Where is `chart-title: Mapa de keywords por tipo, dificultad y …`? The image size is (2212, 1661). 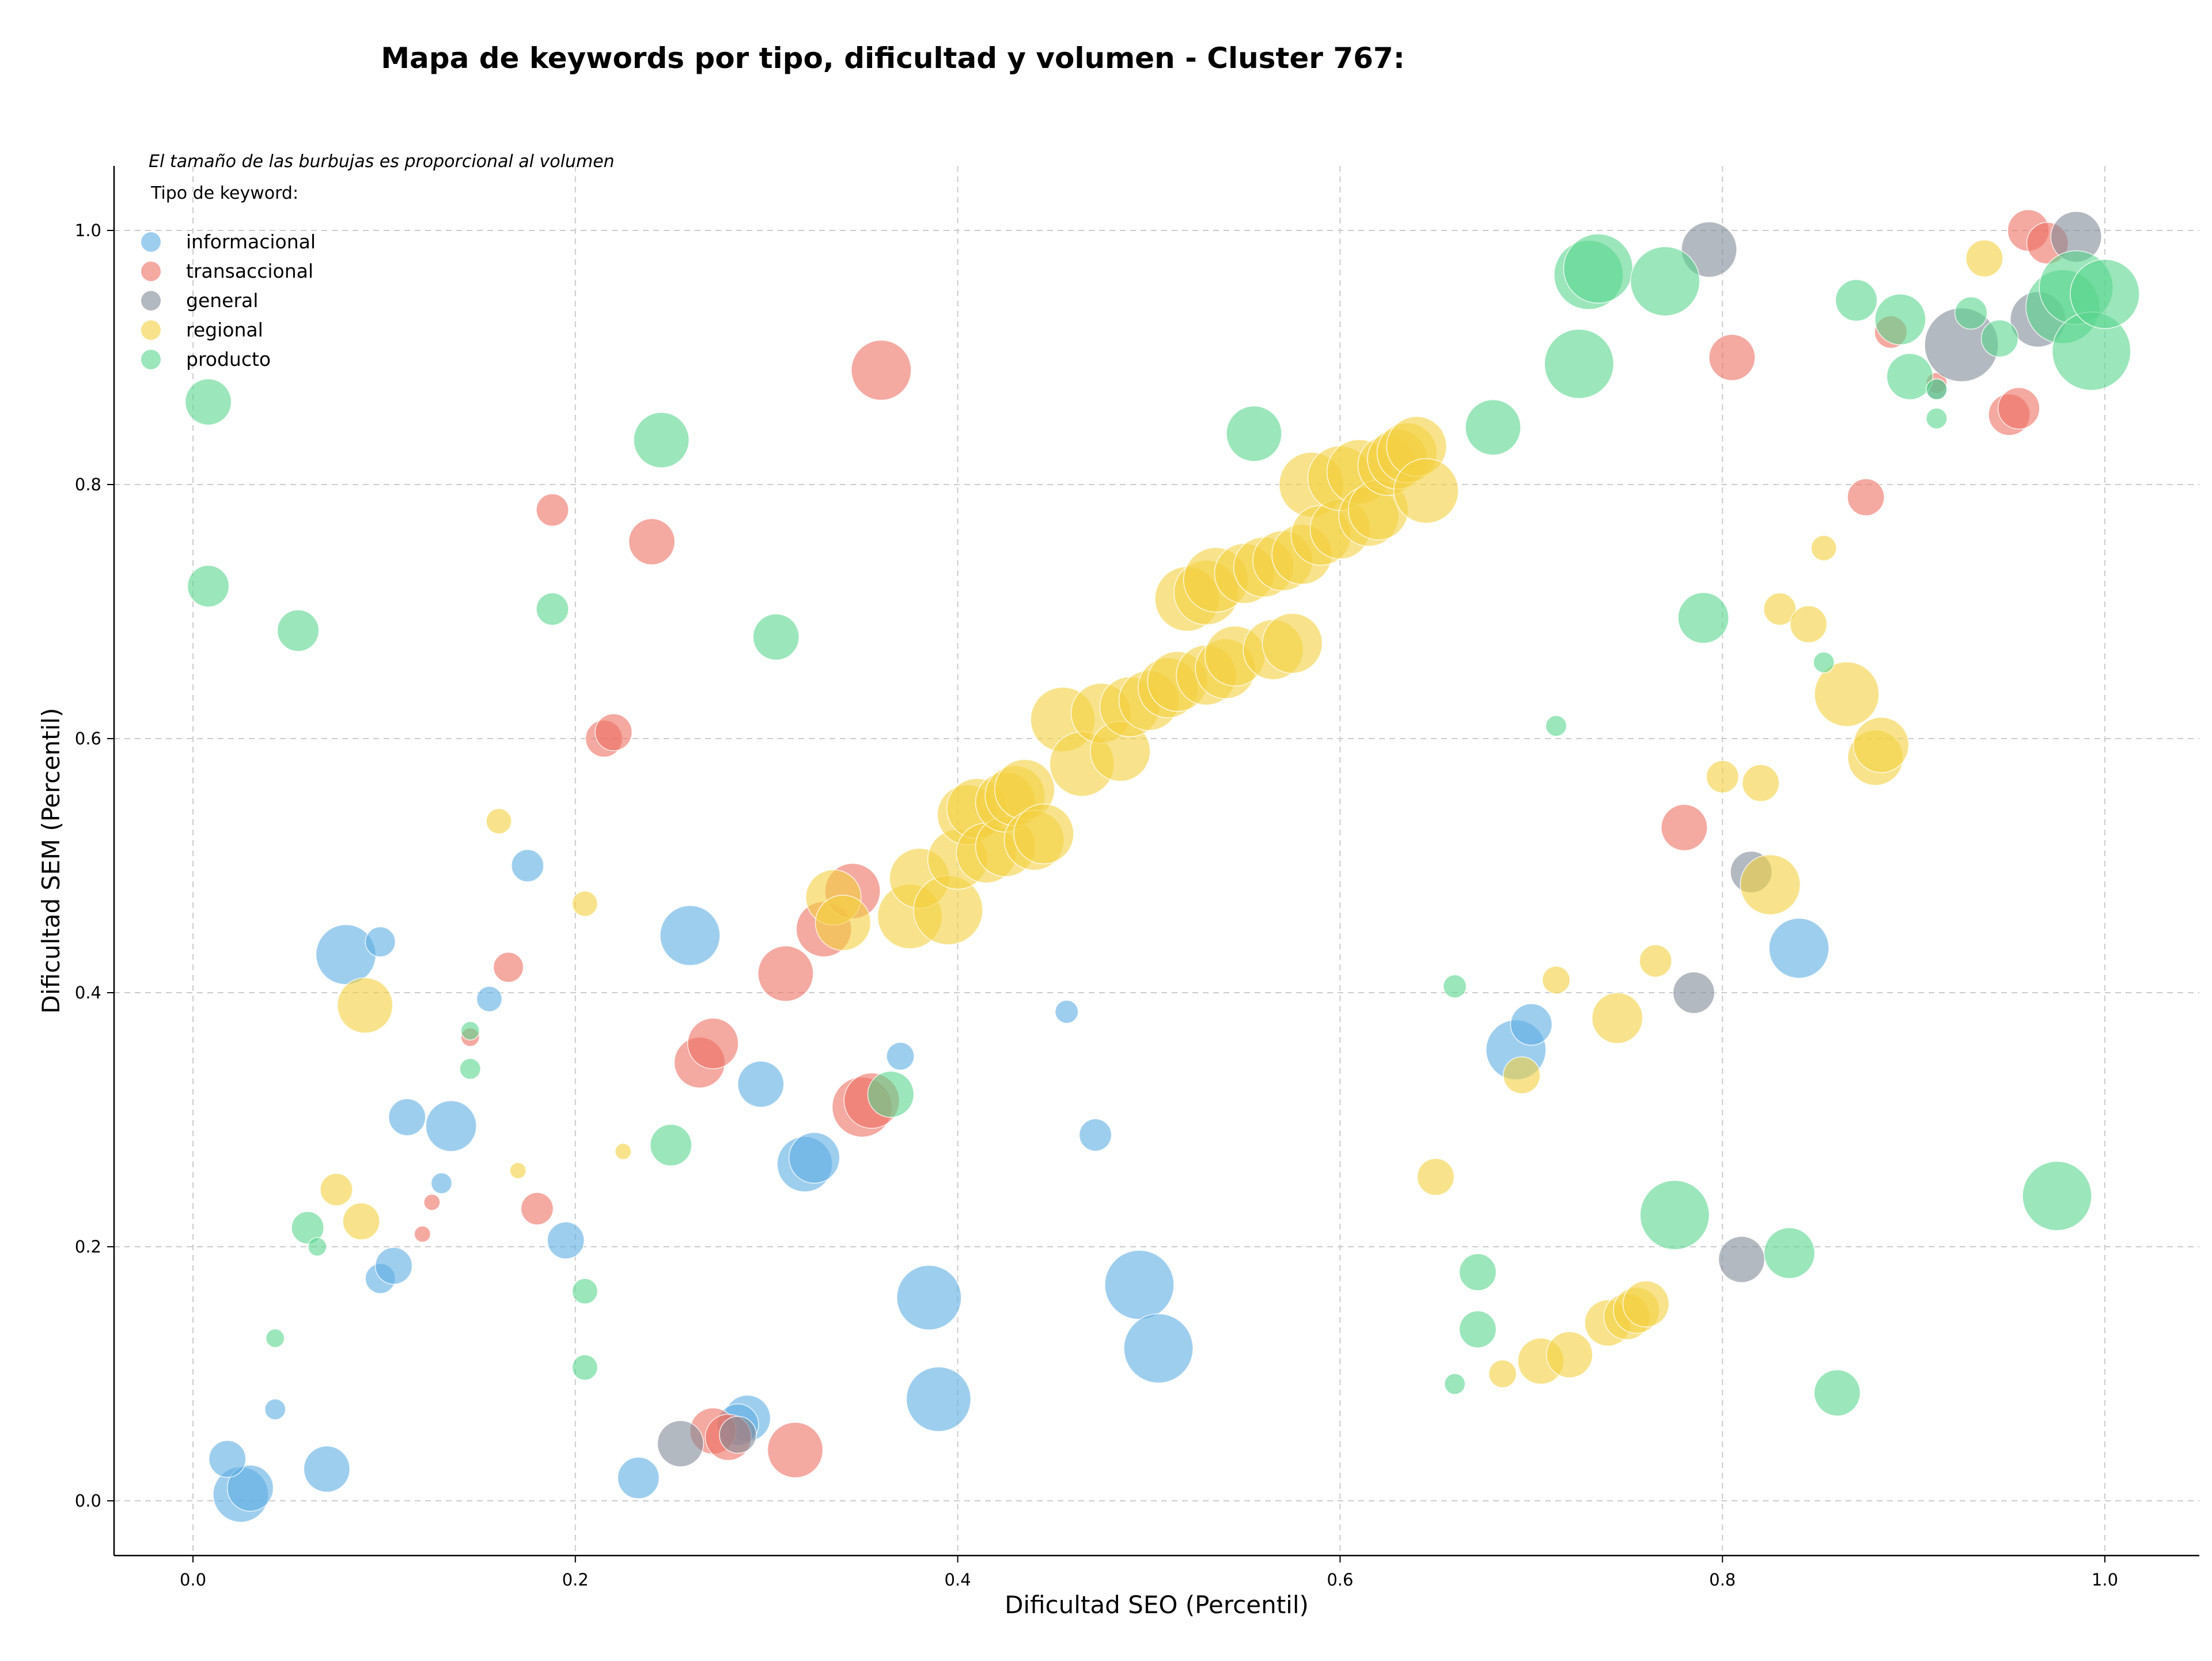
chart-title: Mapa de keywords por tipo, dificultad y … is located at coordinates (892, 58).